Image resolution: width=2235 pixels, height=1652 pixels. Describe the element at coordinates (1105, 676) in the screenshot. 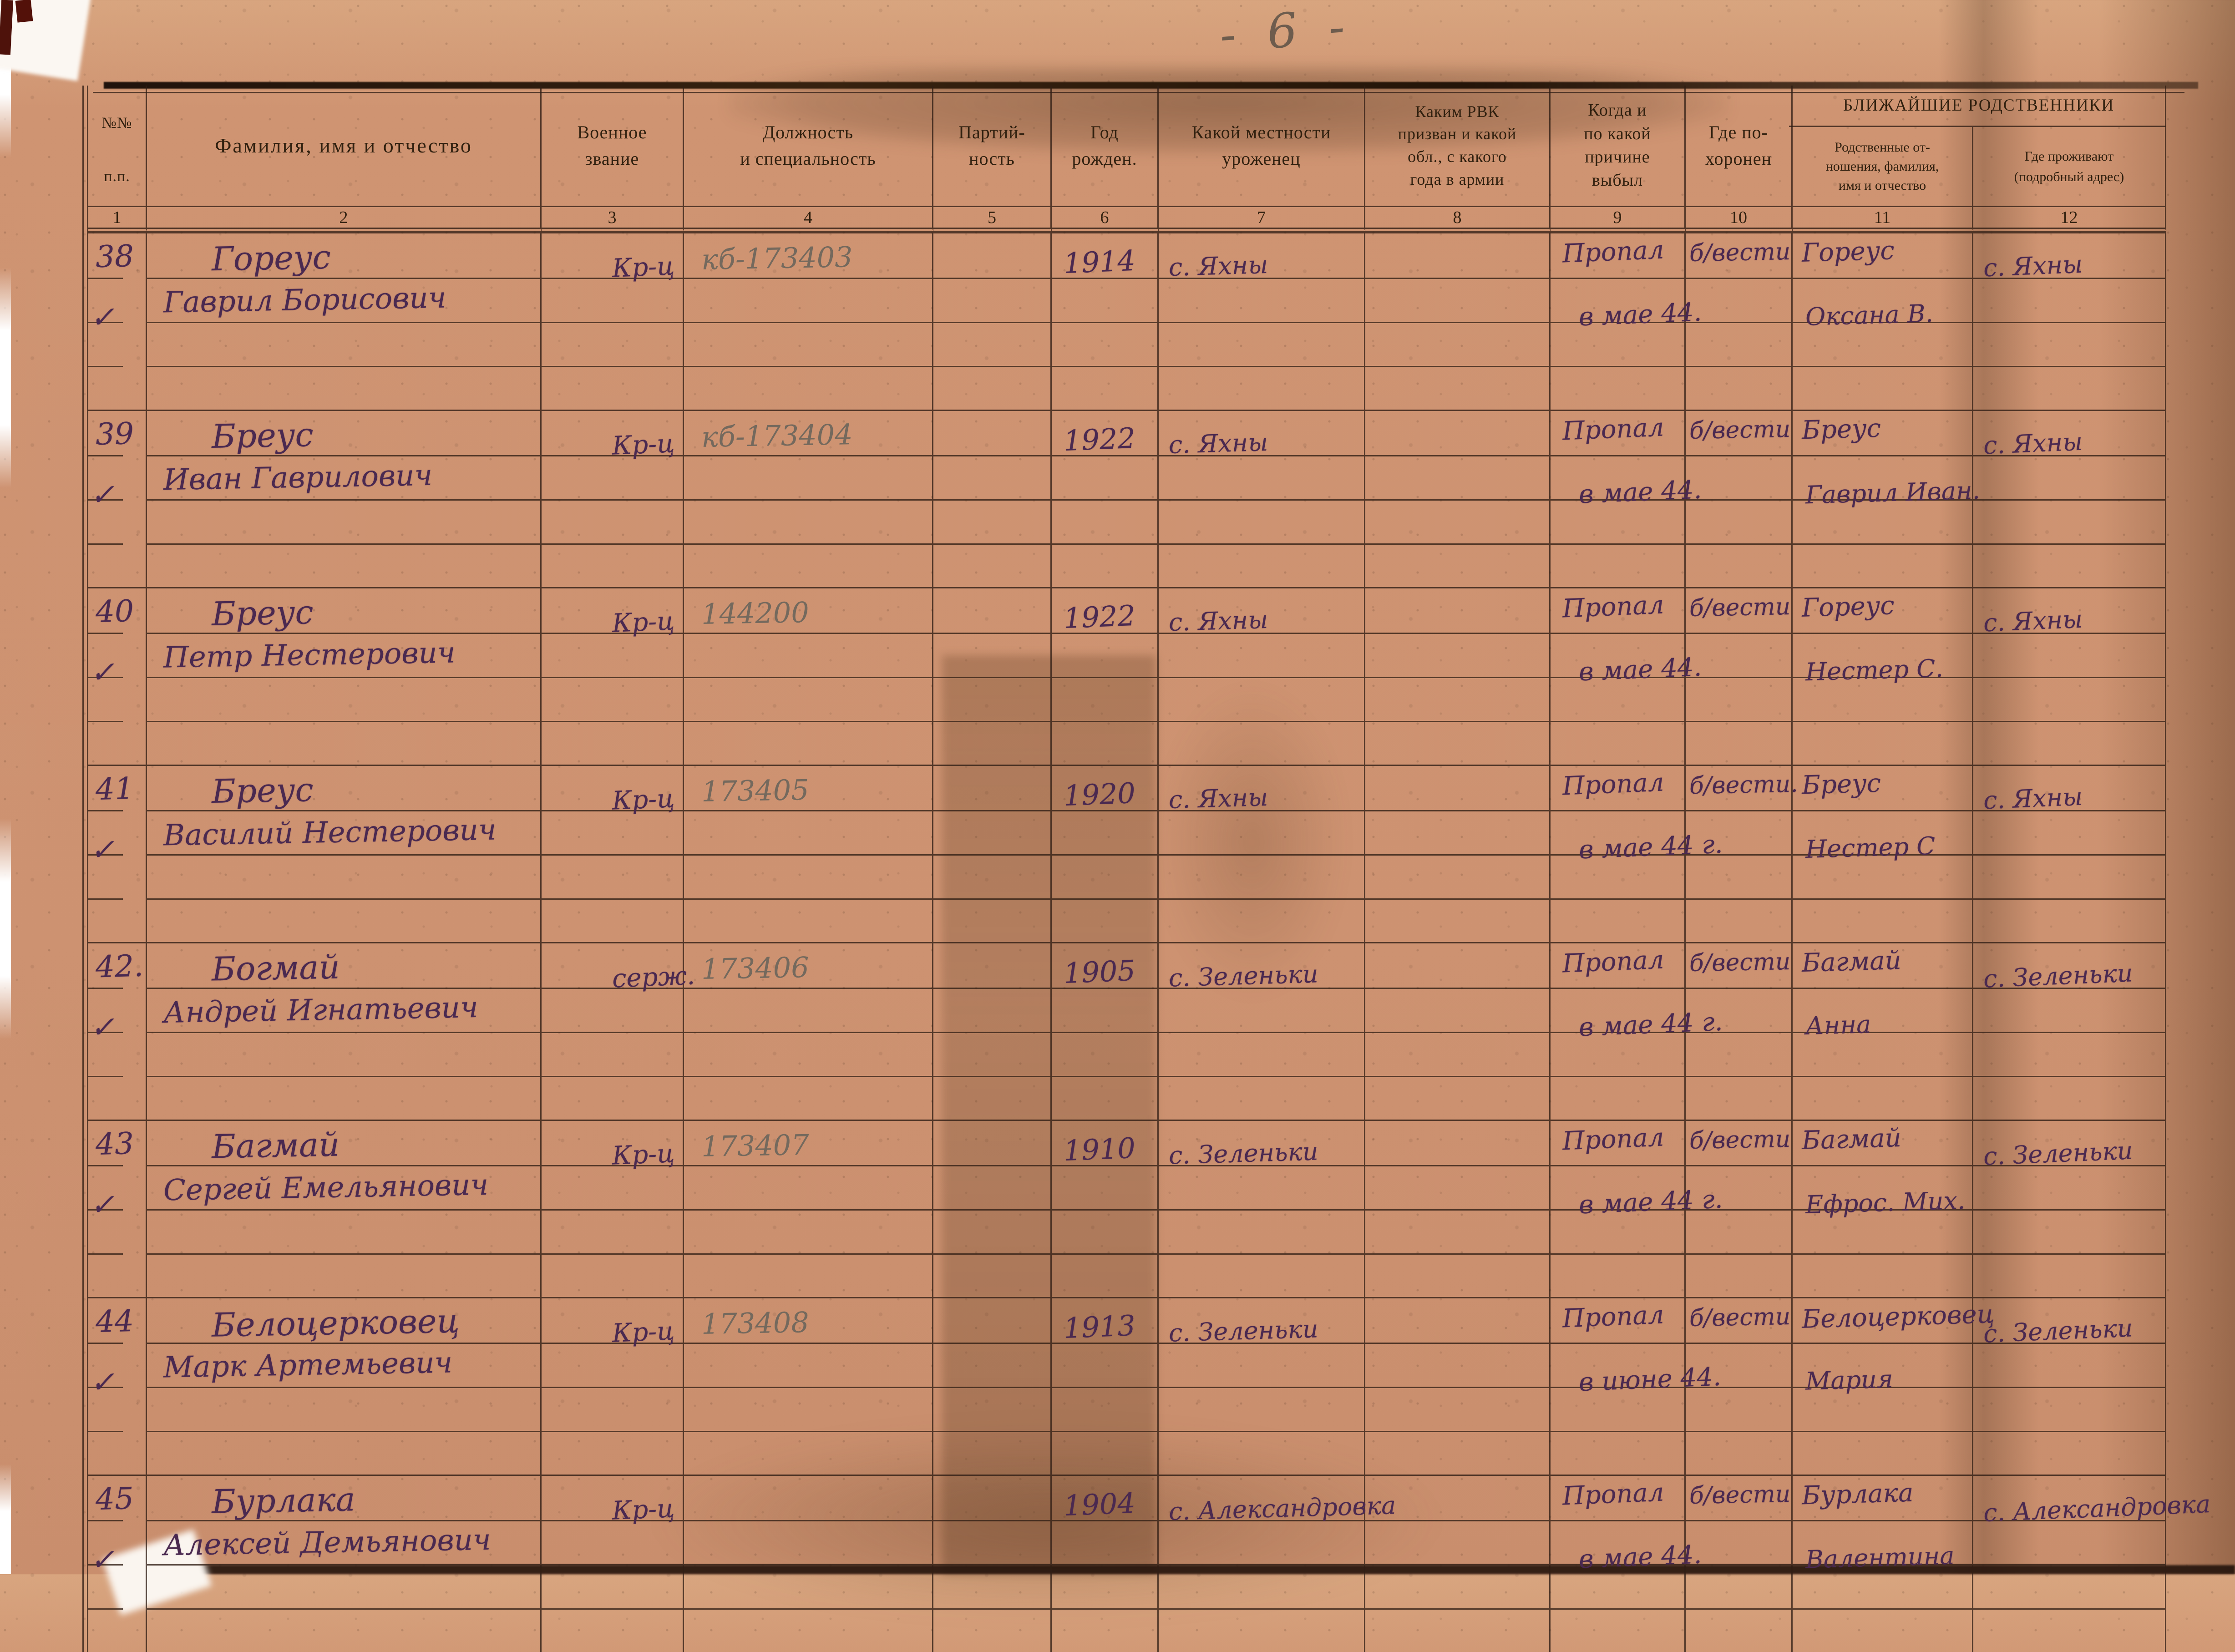

I see `cell-birth-year: 1922` at that location.